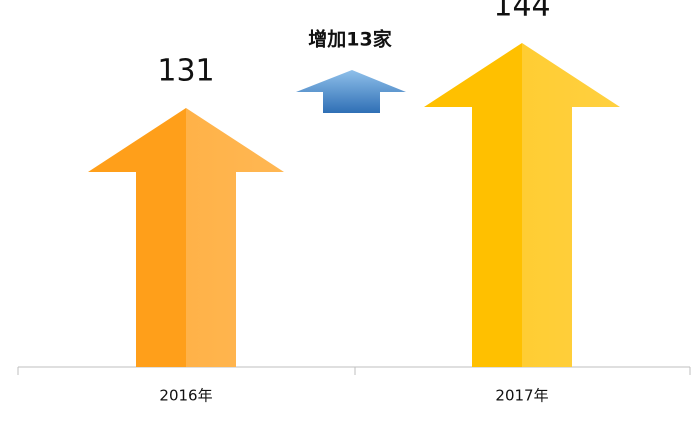 This screenshot has width=700, height=436. Describe the element at coordinates (521, 12) in the screenshot. I see `value-label: 144` at that location.